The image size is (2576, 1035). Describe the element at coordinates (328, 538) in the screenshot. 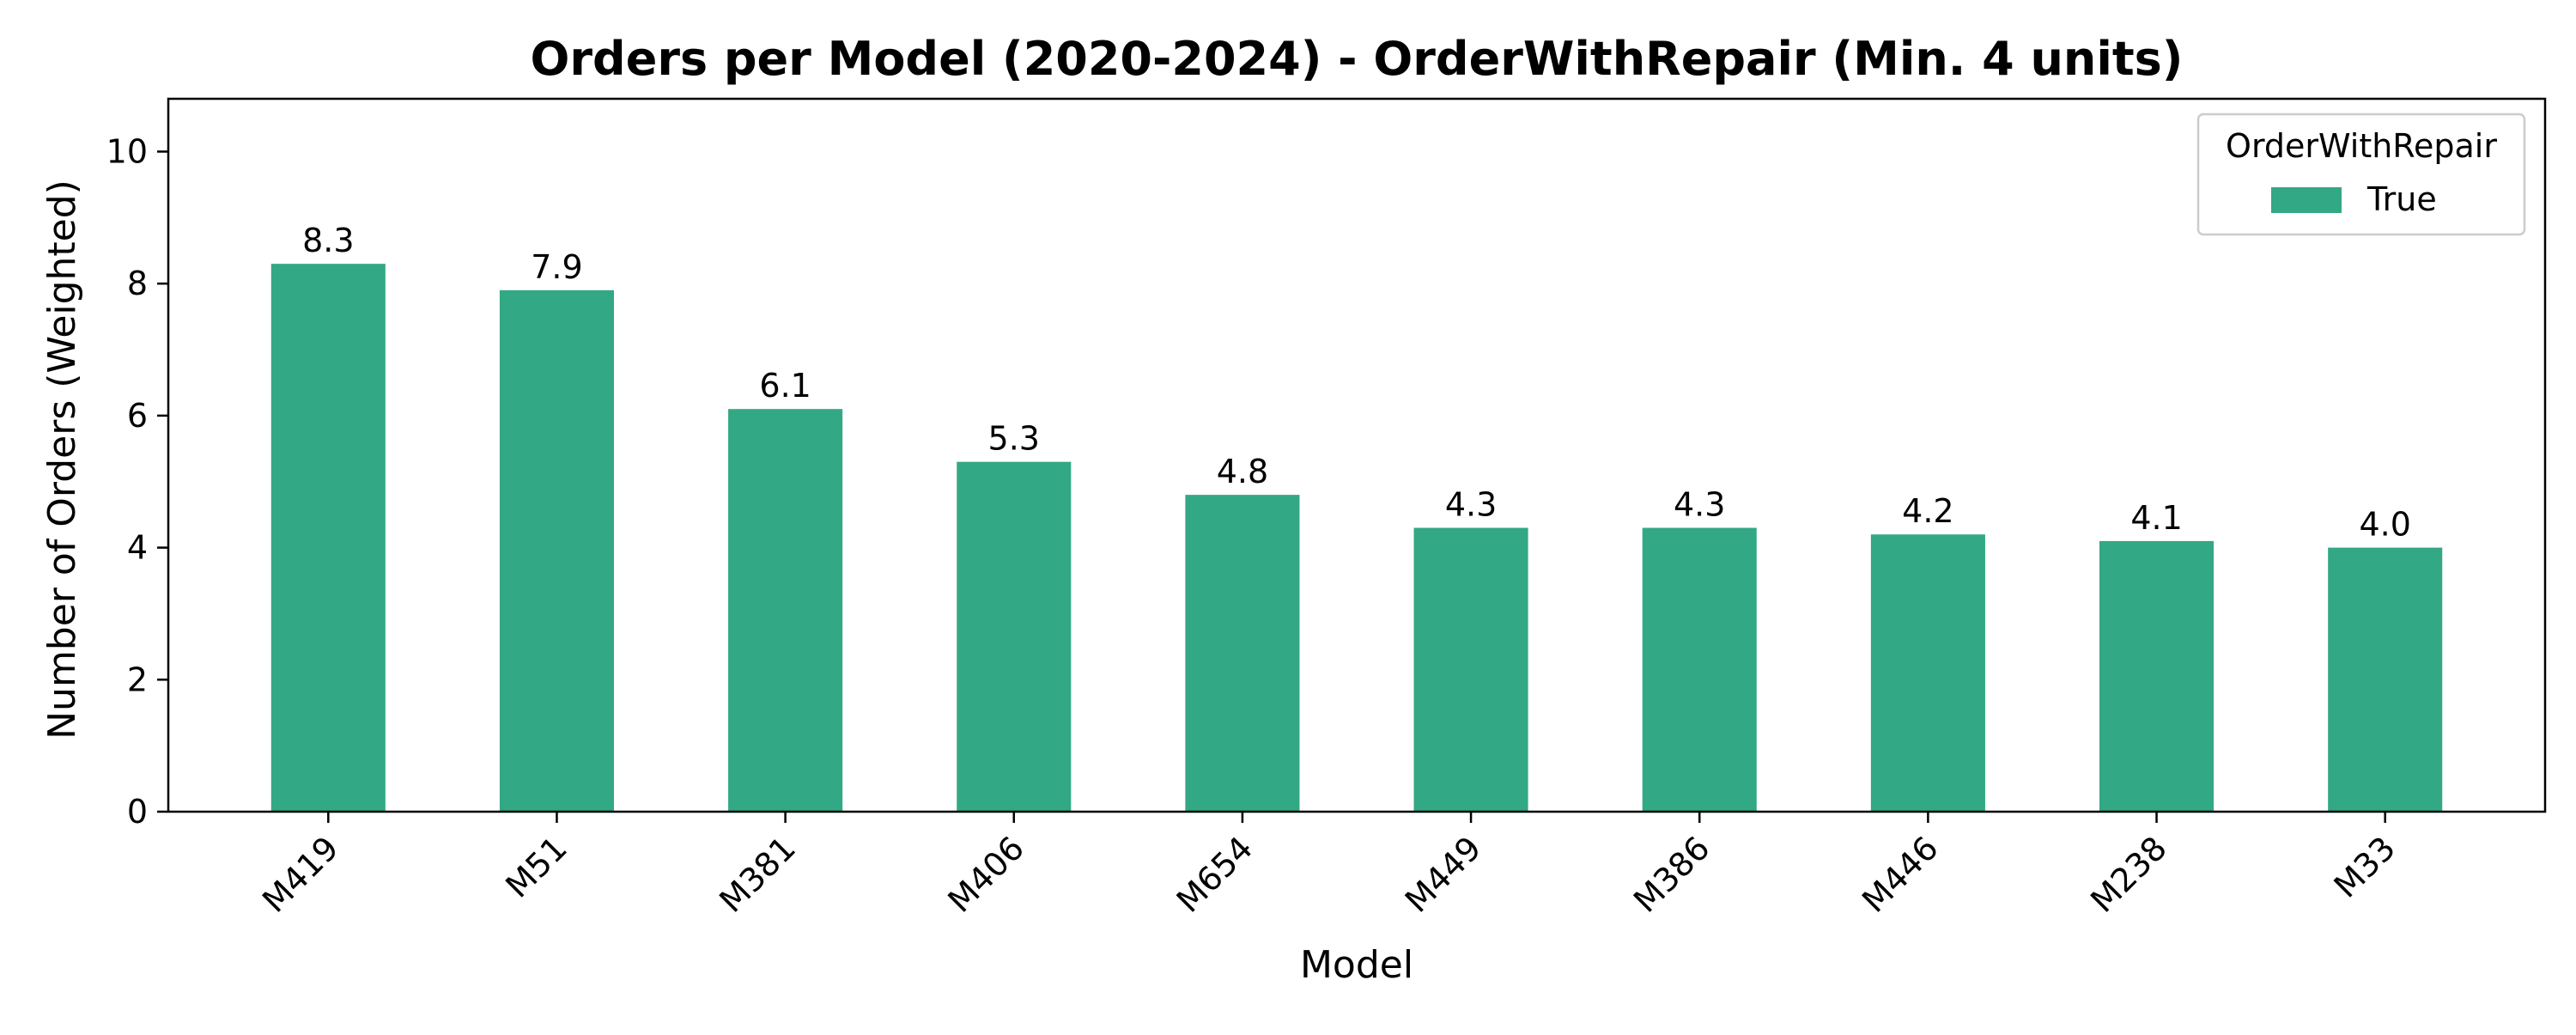

I see `bar-M419` at that location.